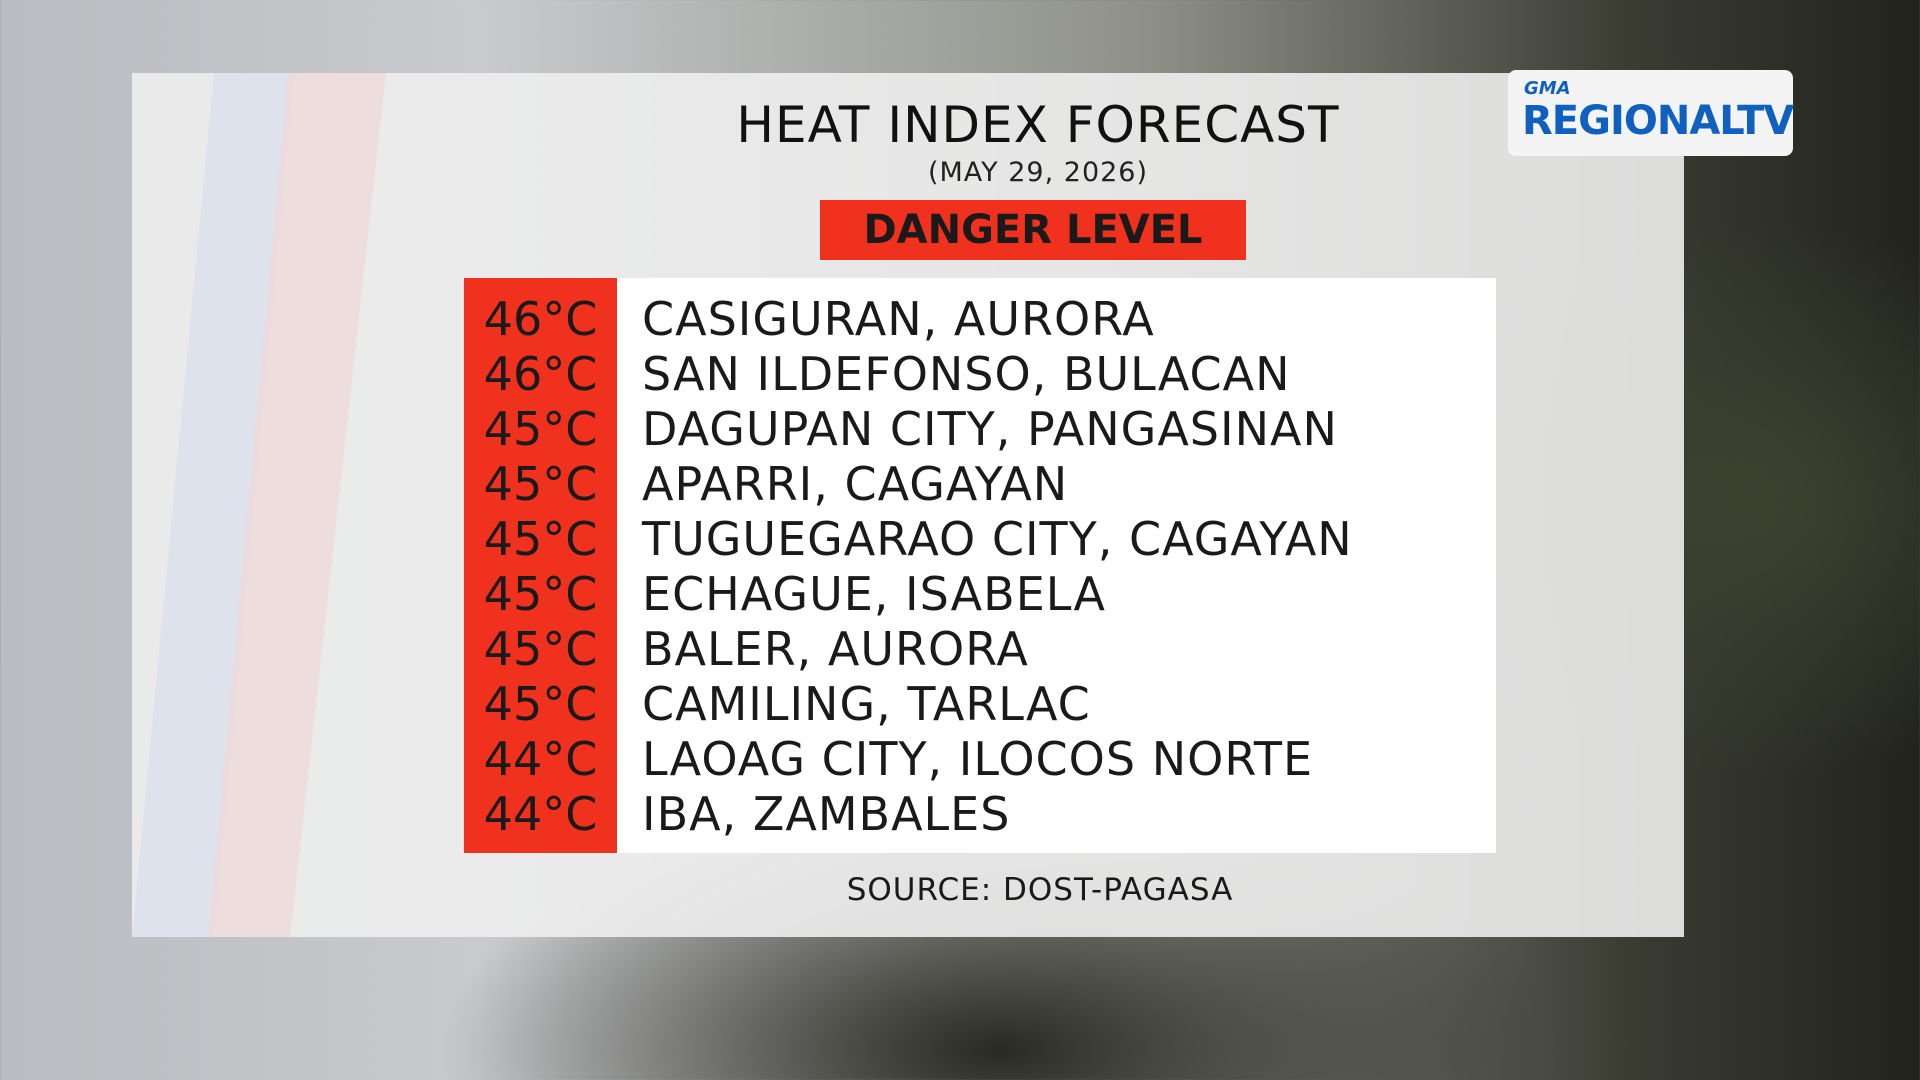 The height and width of the screenshot is (1080, 1920). What do you see at coordinates (898, 319) in the screenshot?
I see `location: CASIGURAN, AURORA` at bounding box center [898, 319].